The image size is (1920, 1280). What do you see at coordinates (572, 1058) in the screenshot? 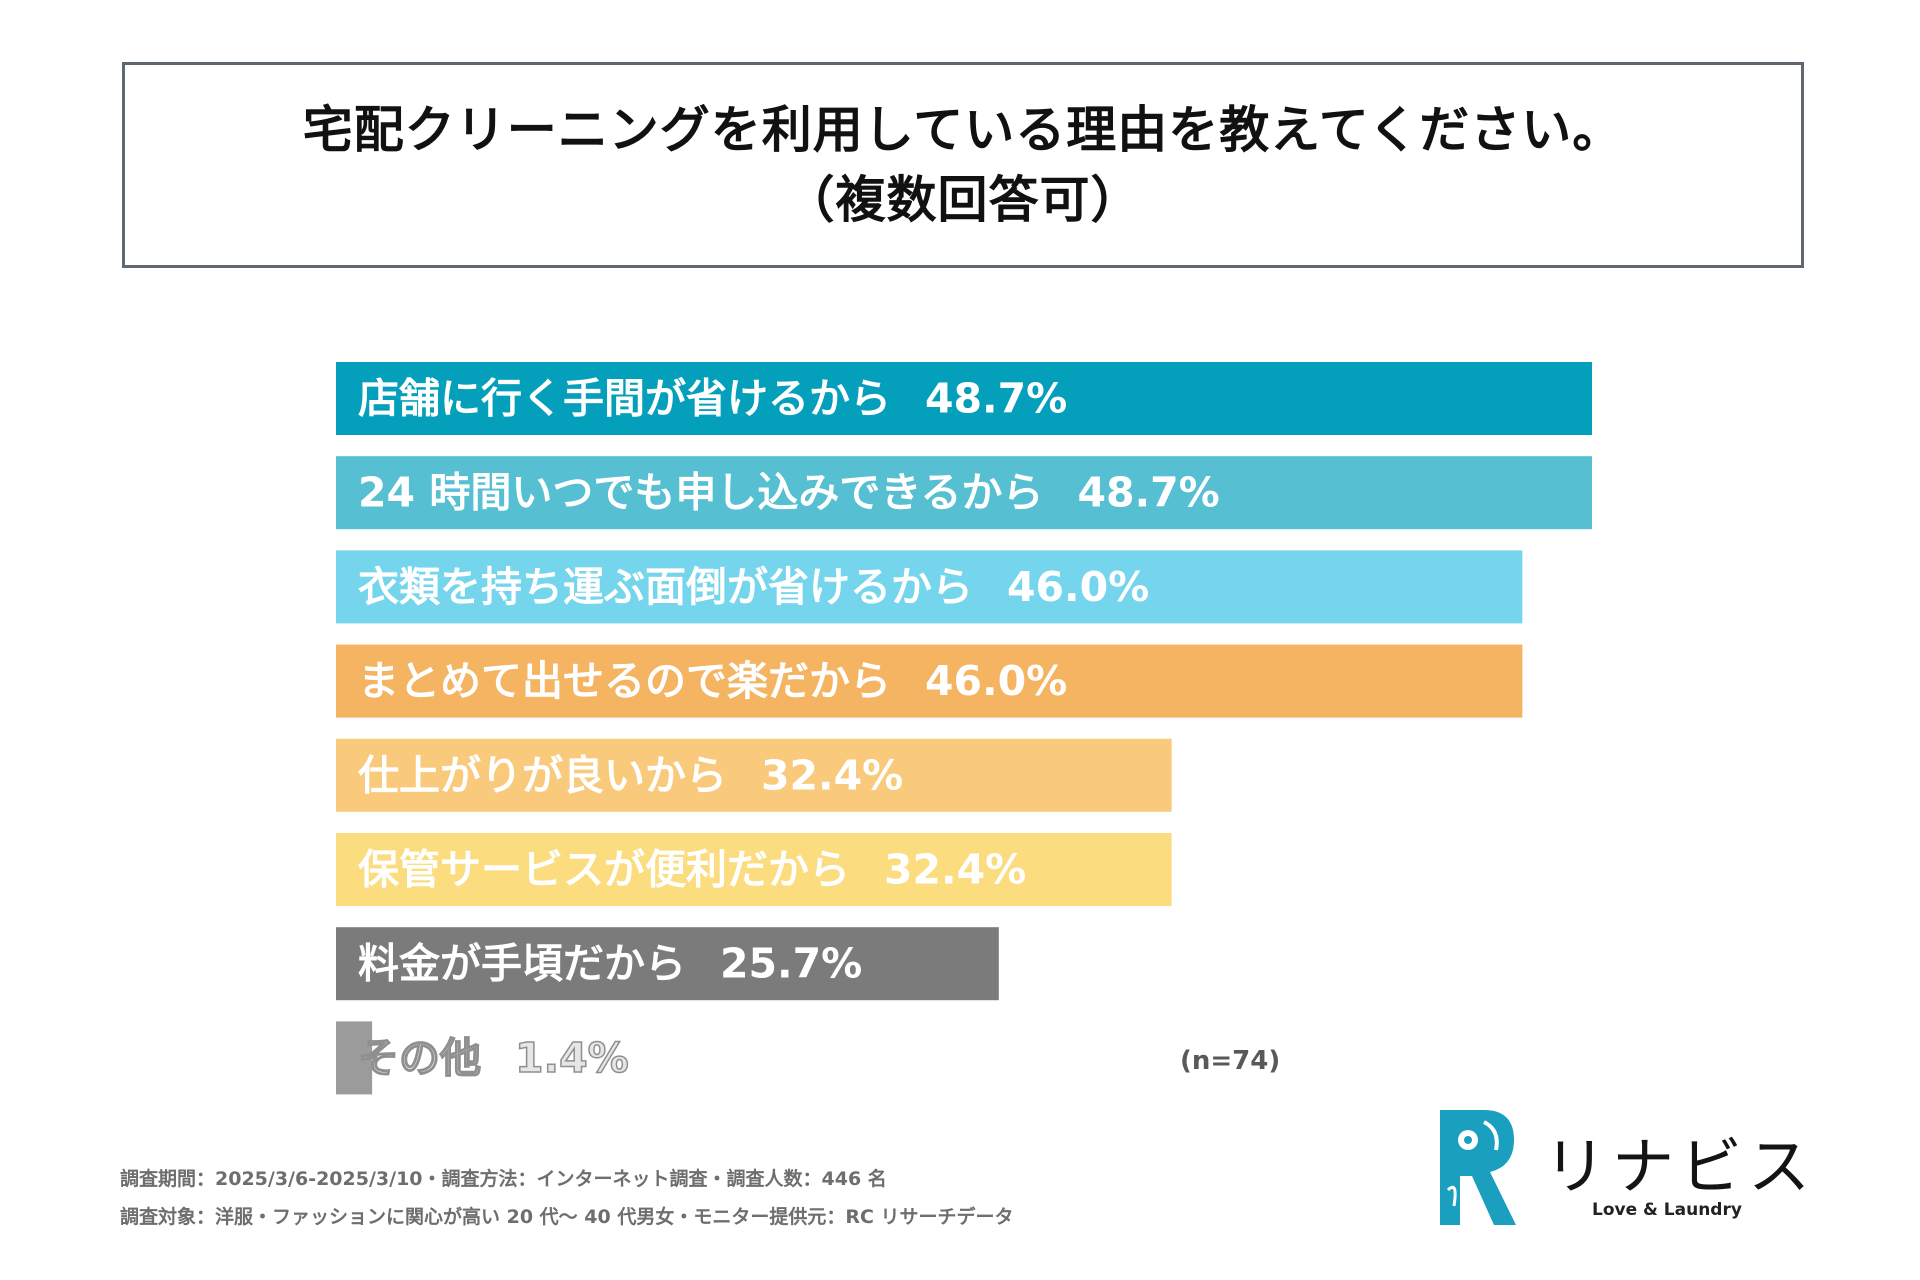
I see `bar-value-8: 1.4%` at bounding box center [572, 1058].